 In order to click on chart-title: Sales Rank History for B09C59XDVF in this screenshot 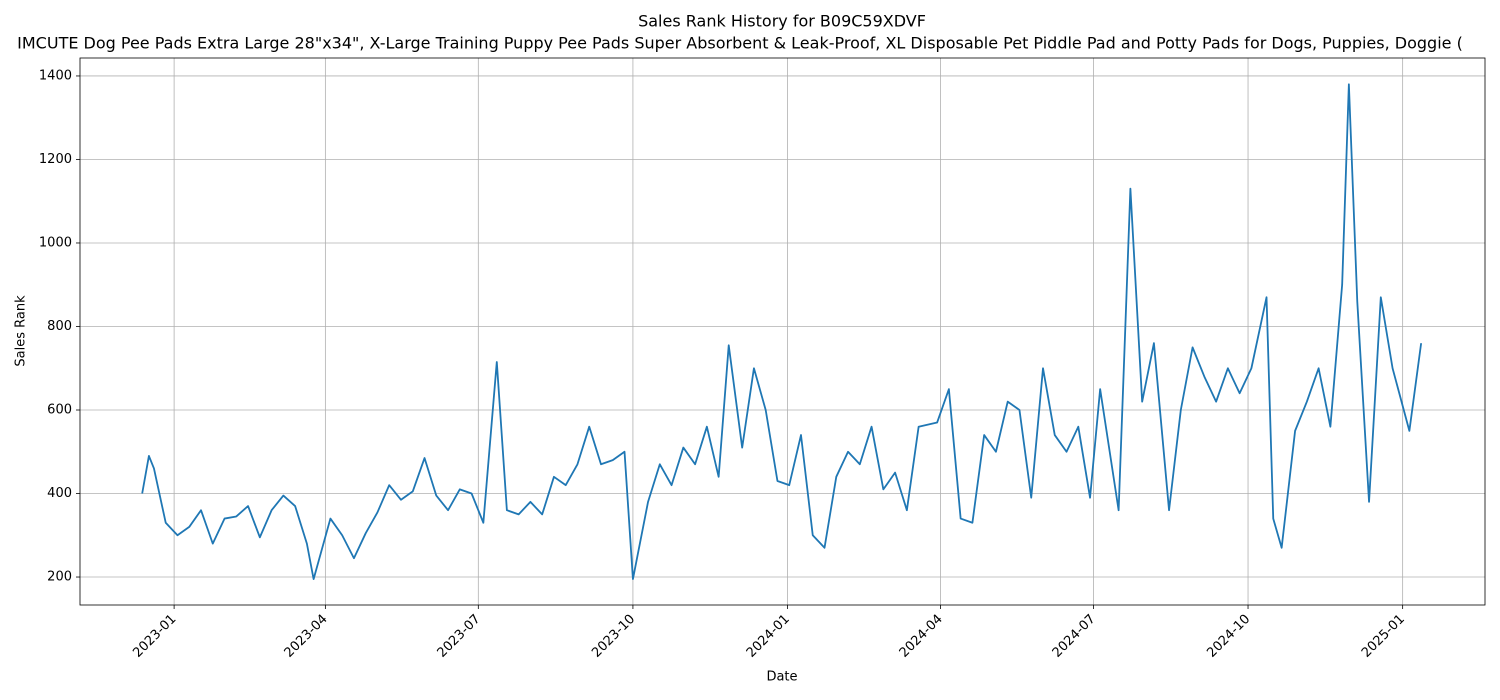, I will do `click(782, 21)`.